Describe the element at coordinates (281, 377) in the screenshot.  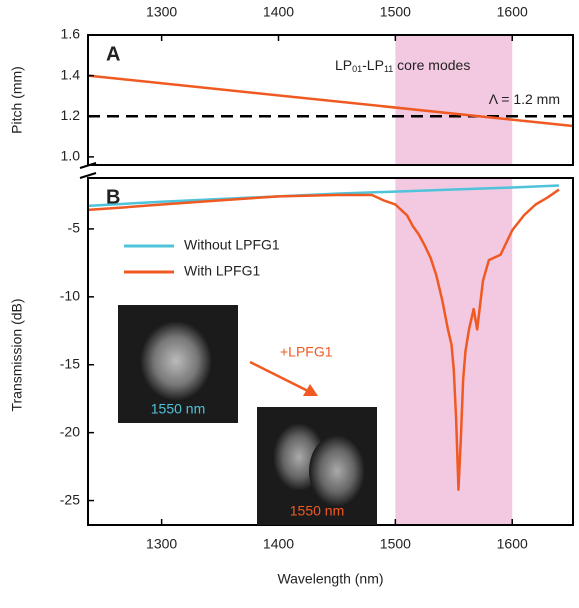
I see `arrow-shaft` at that location.